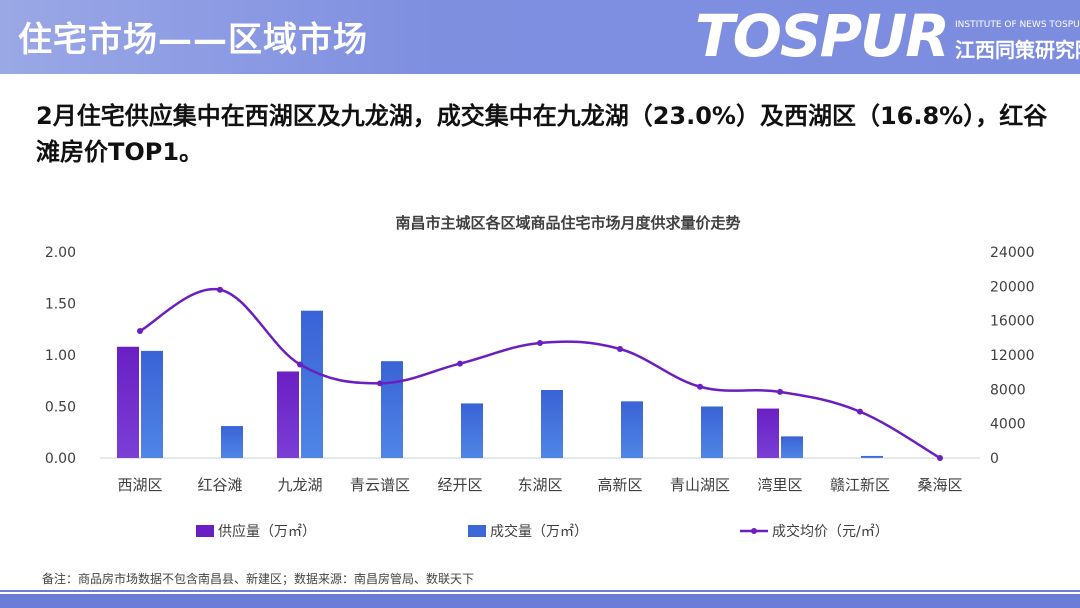  Describe the element at coordinates (219, 485) in the screenshot. I see `category-label: 红谷滩` at that location.